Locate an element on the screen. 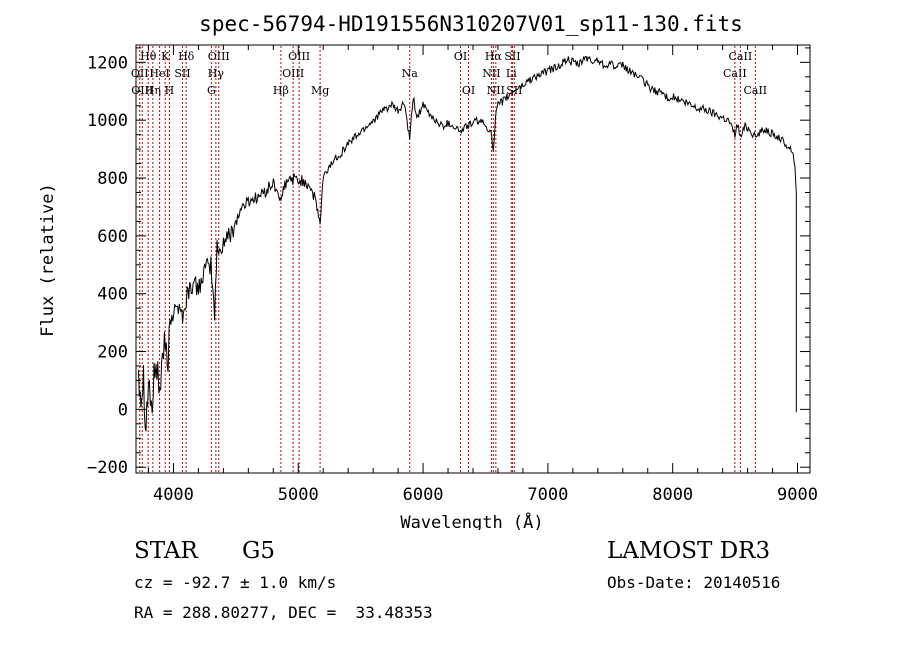 The image size is (900, 649). spectral-line-label: OII is located at coordinates (140, 73).